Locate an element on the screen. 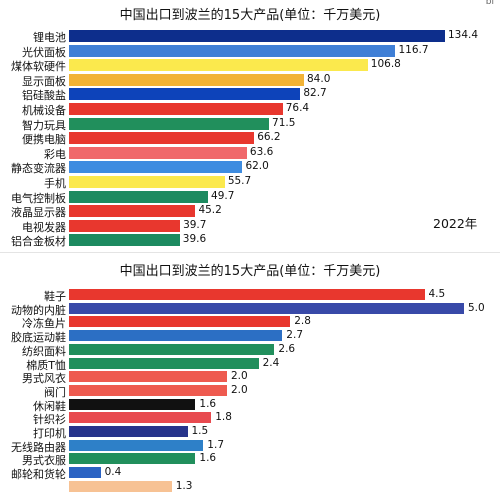 Image resolution: width=500 pixels, height=500 pixels. category-label: 男式风衣 is located at coordinates (44, 379).